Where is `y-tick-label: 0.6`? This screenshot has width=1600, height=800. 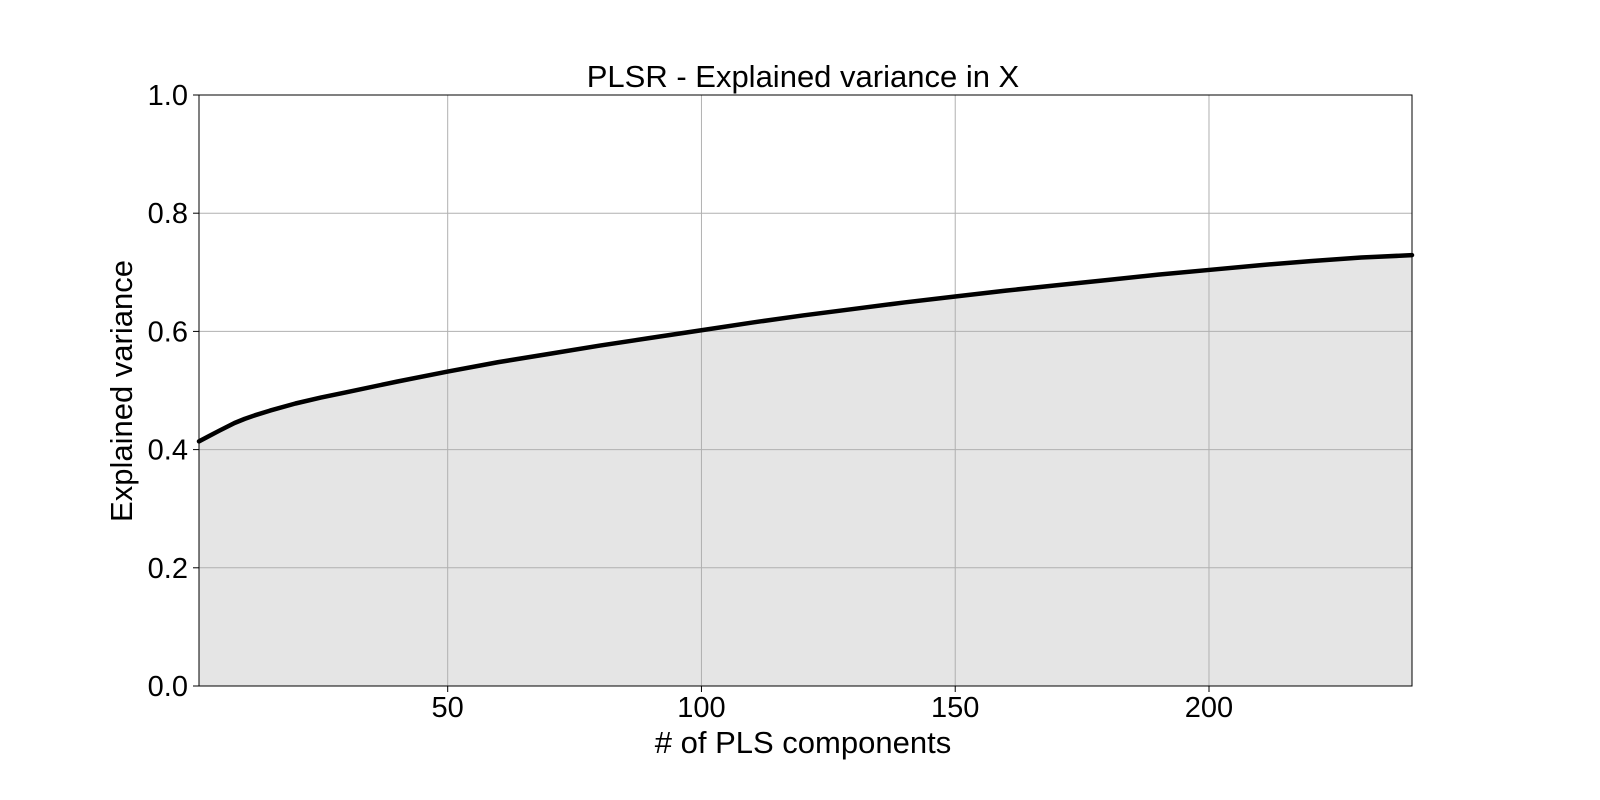 y-tick-label: 0.6 is located at coordinates (168, 332).